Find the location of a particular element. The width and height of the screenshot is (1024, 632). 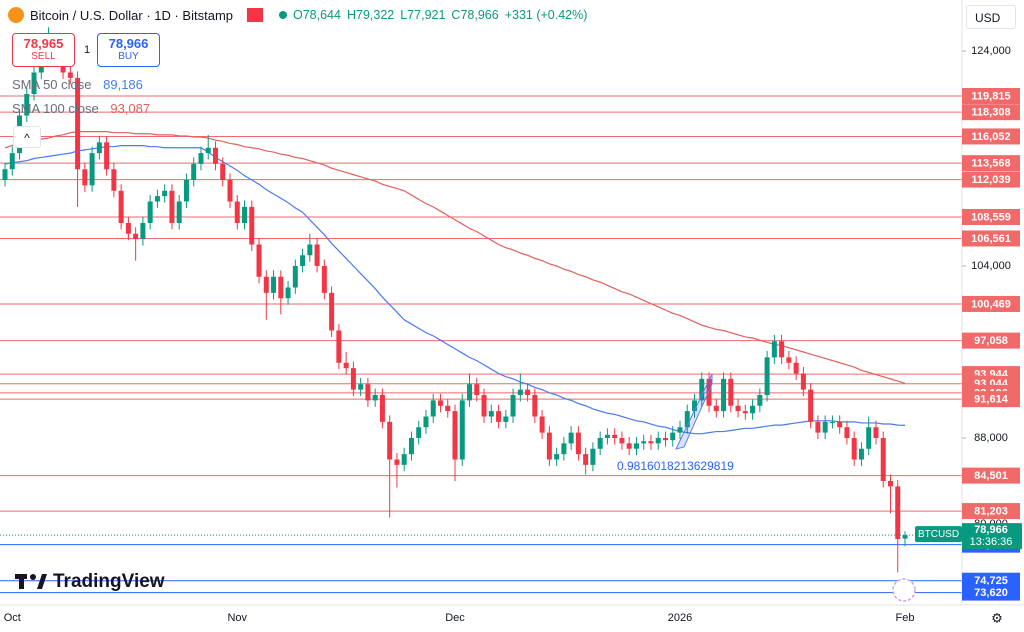

currency-select: USD is located at coordinates (991, 17).